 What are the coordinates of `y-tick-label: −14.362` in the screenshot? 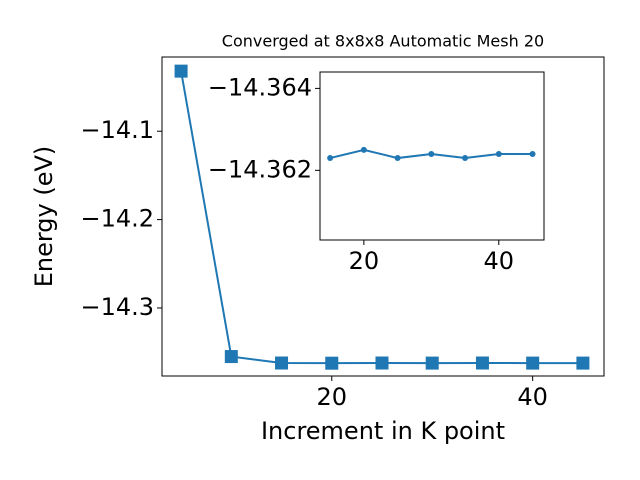 It's located at (260, 169).